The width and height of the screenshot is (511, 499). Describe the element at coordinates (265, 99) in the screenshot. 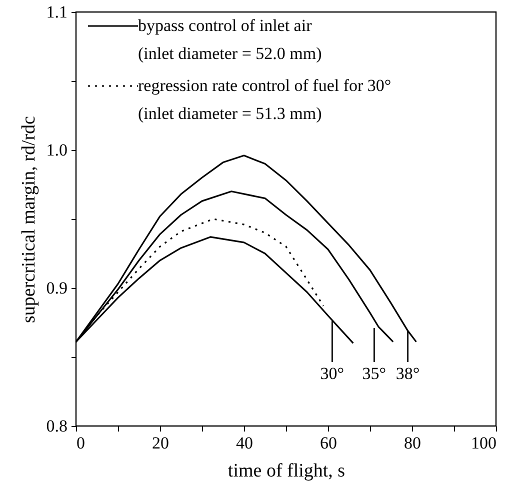

I see `legend-label: regression rate control of fuel for 30° (inlet diameter = 51.3 mm)` at that location.